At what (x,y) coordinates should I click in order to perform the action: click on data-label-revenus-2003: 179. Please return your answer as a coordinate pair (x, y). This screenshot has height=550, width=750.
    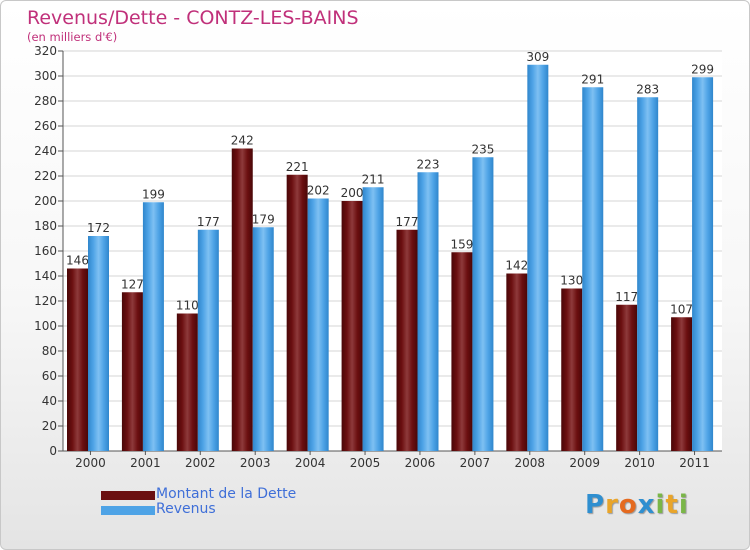
    Looking at the image, I should click on (263, 219).